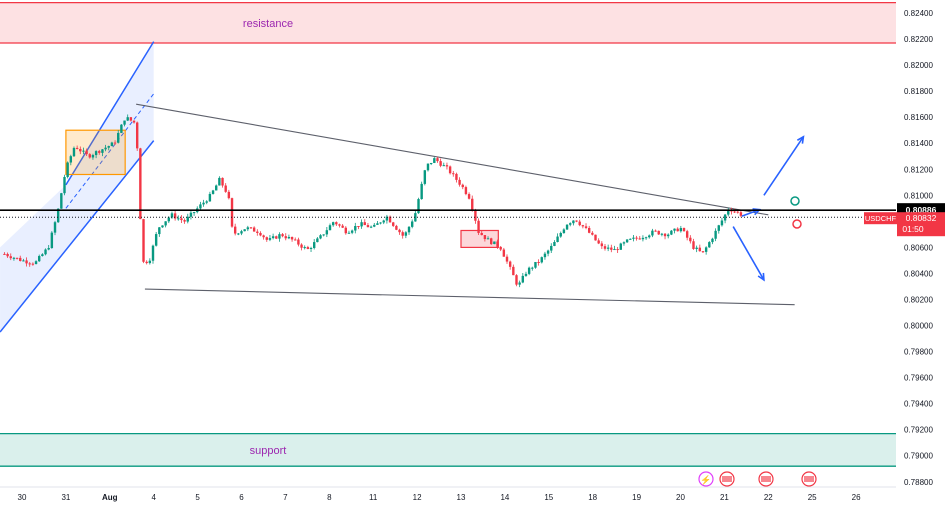 Image resolution: width=945 pixels, height=509 pixels. I want to click on sell-alert-icon, so click(797, 224).